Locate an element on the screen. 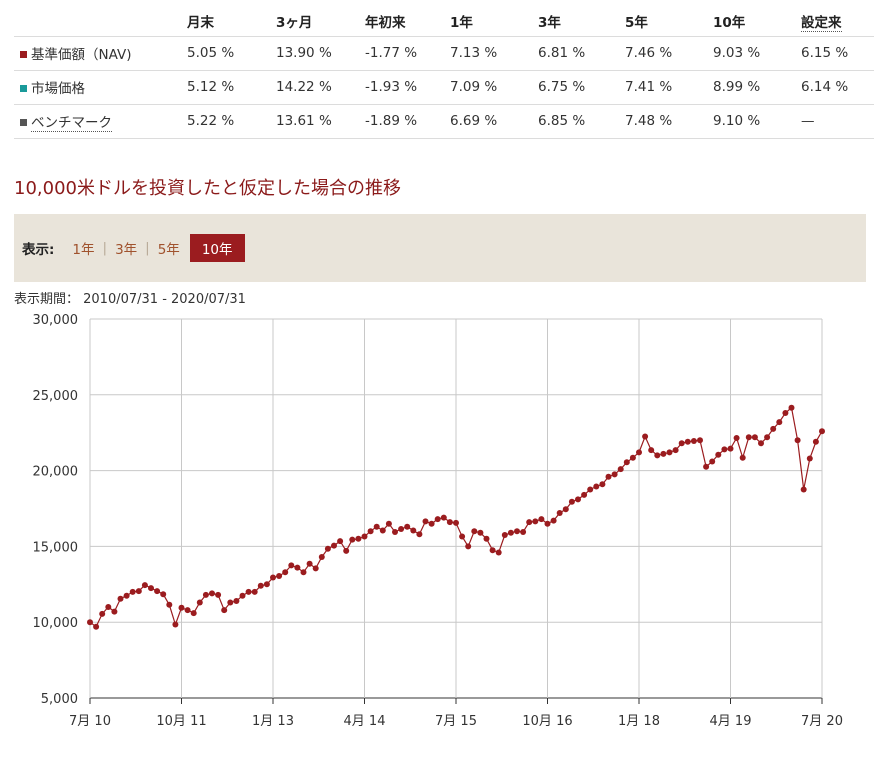 This screenshot has width=874, height=765. row-label: 基準価額（NAV) is located at coordinates (98, 52).